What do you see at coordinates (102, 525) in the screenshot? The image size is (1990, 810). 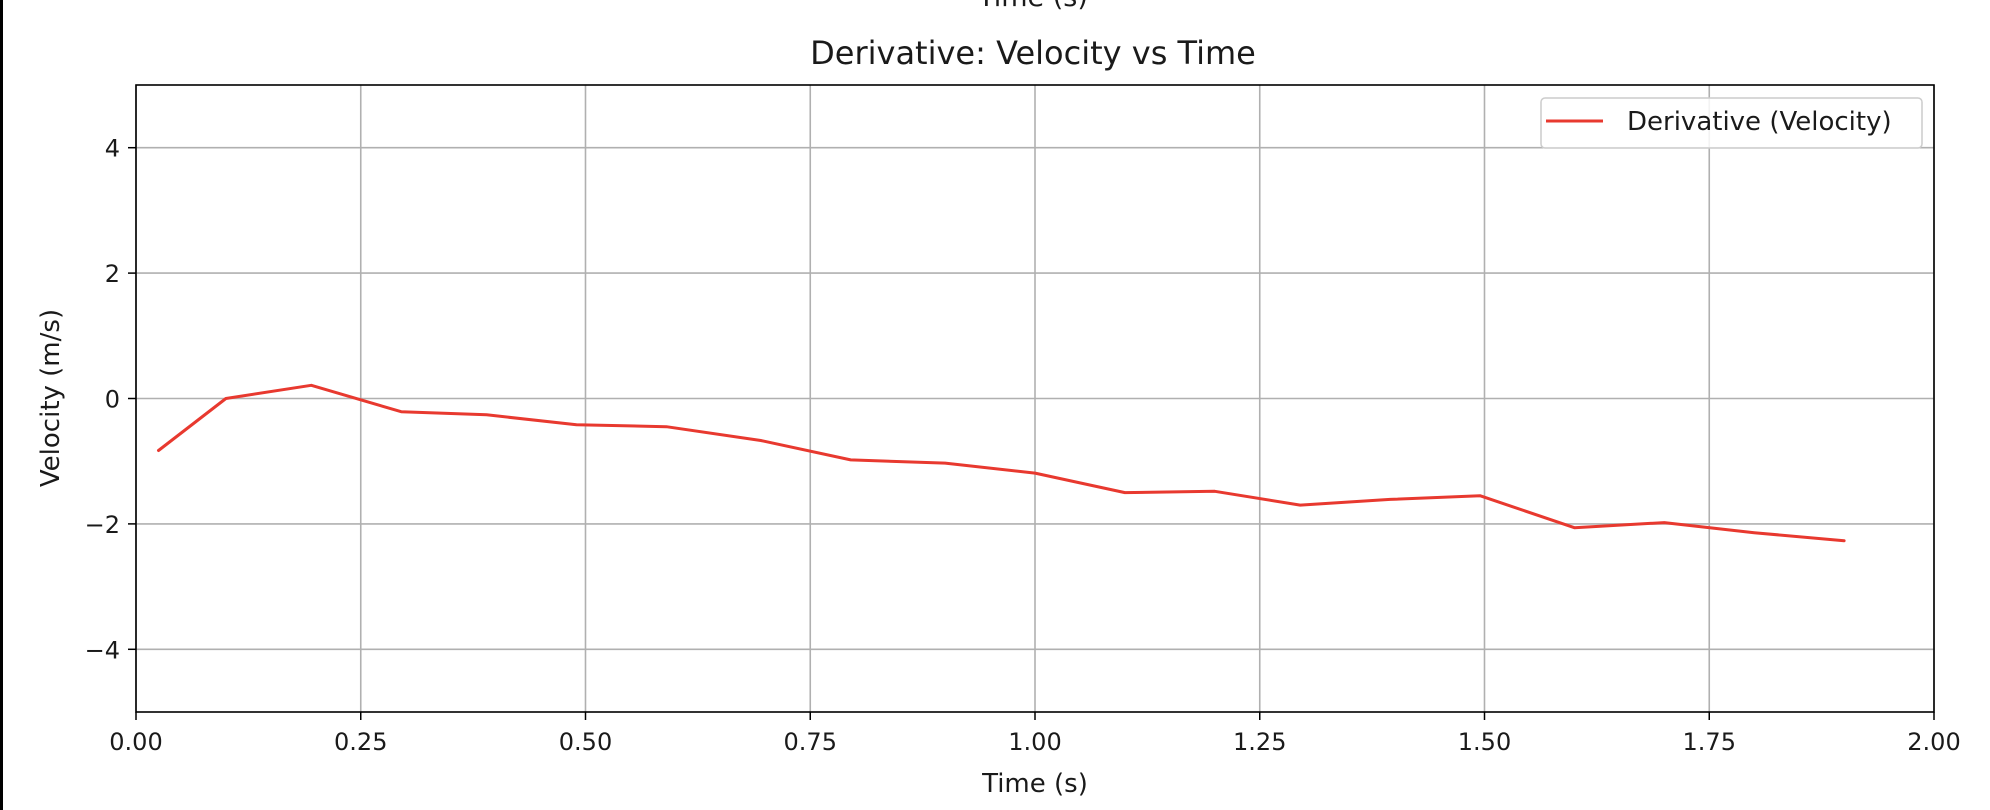 I see `y-tick-label: −2` at bounding box center [102, 525].